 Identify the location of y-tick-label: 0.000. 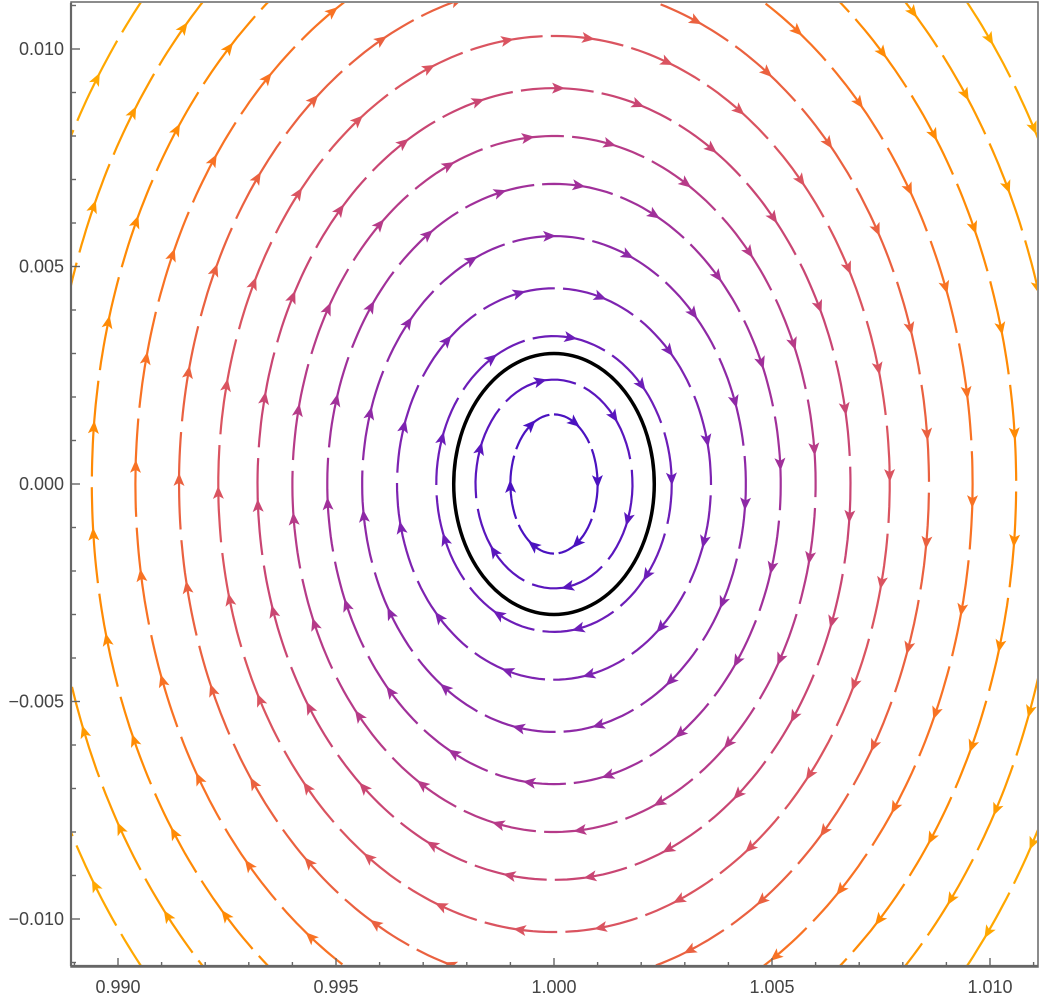
(41, 484).